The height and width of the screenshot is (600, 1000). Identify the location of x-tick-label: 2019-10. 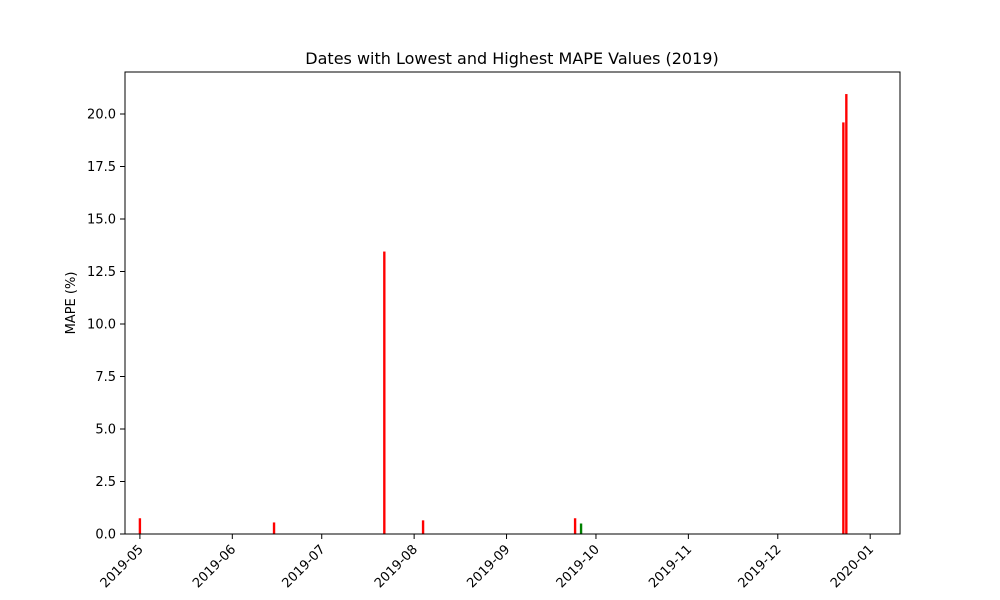
(578, 566).